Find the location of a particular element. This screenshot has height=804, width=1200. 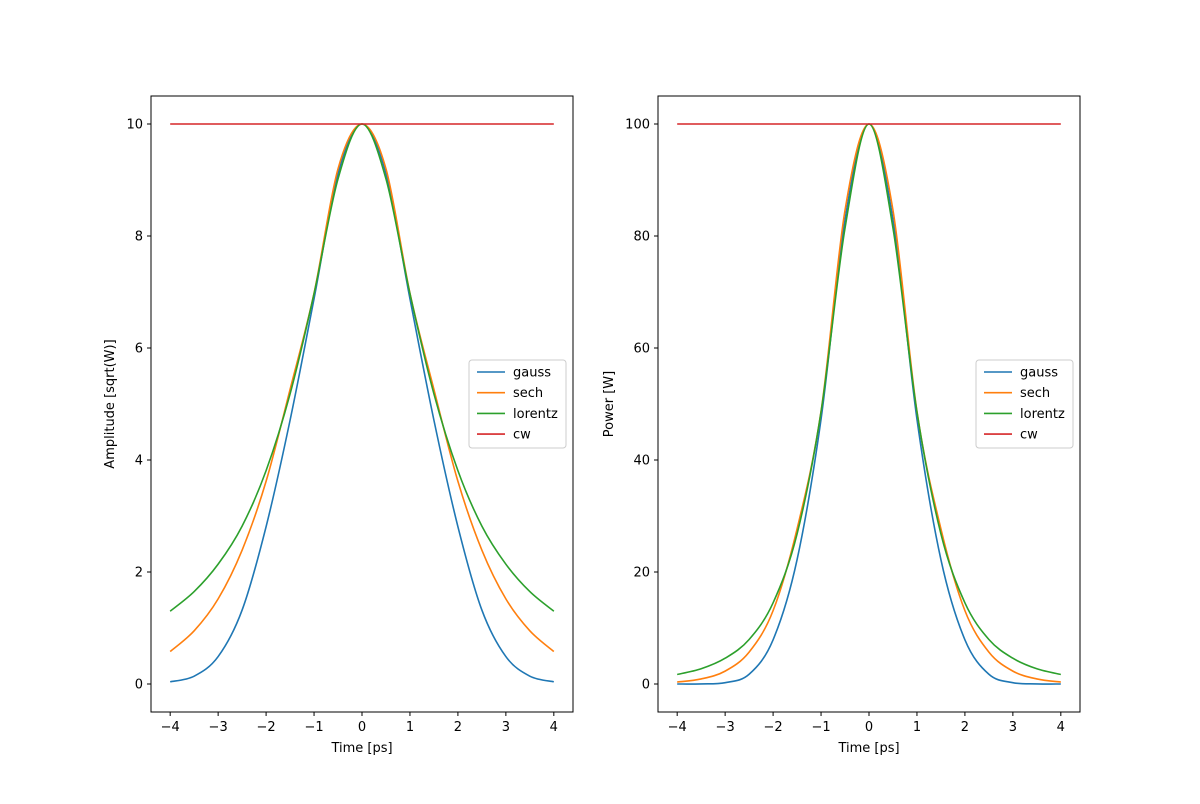

y-tick-label: 2 is located at coordinates (139, 573).